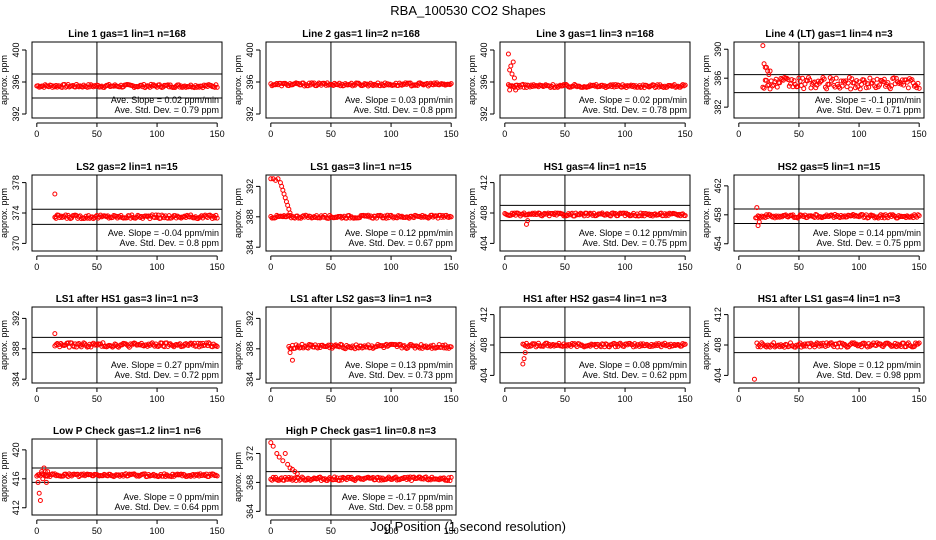 Image resolution: width=936 pixels, height=540 pixels. I want to click on y-tick-label: 396, so click(250, 81).